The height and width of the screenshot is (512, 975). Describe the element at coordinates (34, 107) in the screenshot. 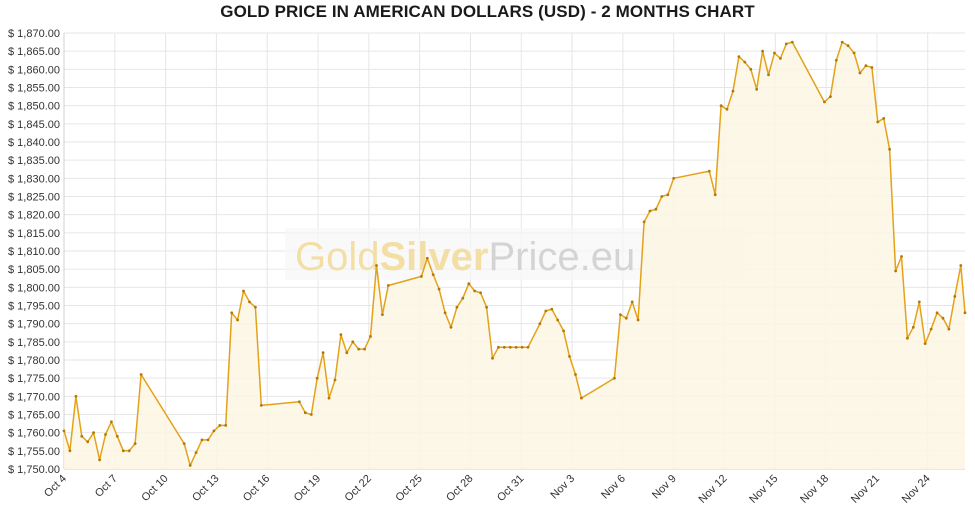

I see `y-tick-label: $ 1,850.00` at that location.